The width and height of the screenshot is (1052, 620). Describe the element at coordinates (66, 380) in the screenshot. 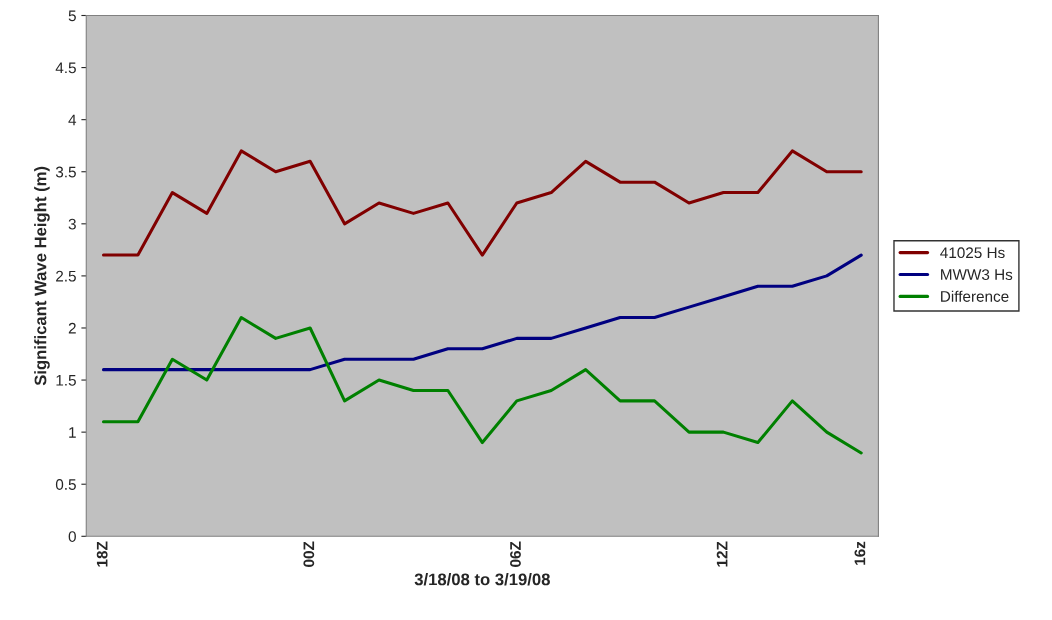

I see `y-tick-label: 1.5` at that location.